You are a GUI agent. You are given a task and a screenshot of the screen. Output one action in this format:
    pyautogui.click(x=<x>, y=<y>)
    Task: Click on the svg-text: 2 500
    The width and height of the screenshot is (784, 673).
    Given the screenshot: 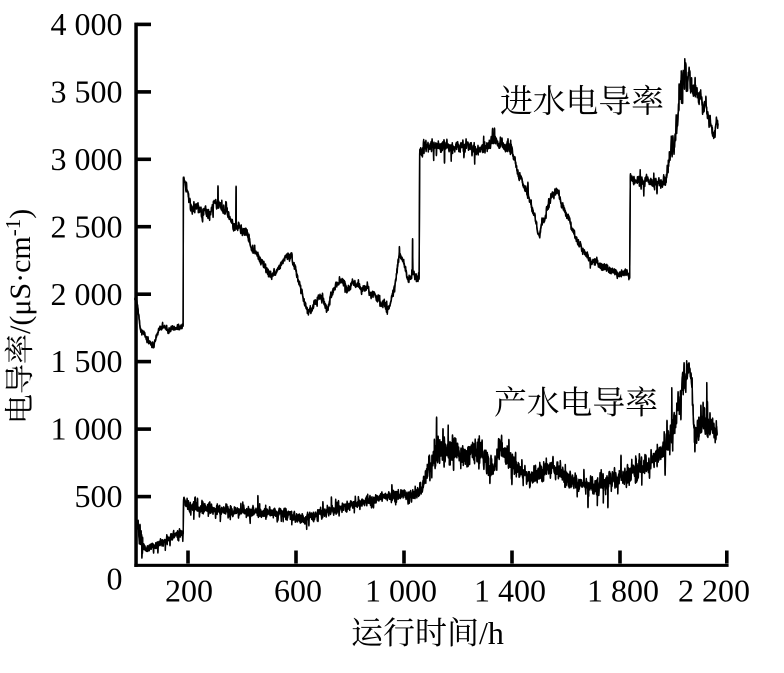 What is the action you would take?
    pyautogui.click(x=87, y=226)
    